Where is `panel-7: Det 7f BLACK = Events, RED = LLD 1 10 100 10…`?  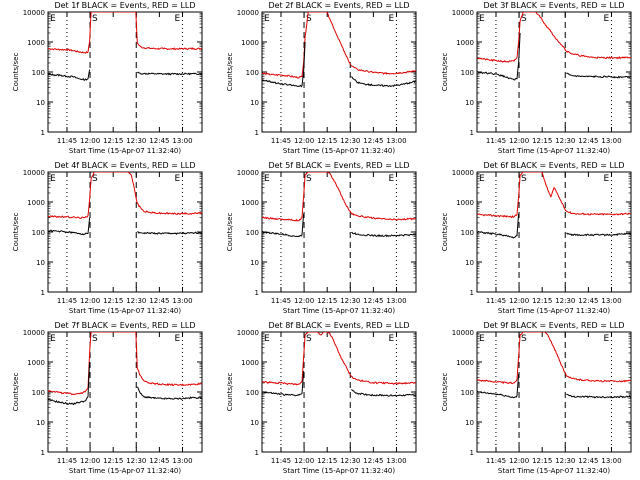
panel-7: Det 7f BLACK = Events, RED = LLD 1 10 100 10… is located at coordinates (107, 398).